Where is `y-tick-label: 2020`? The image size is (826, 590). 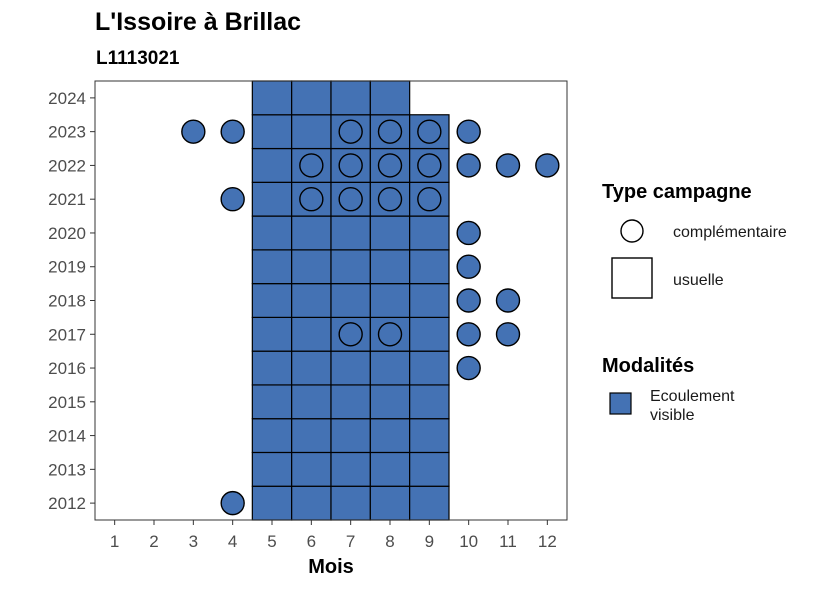
y-tick-label: 2020 is located at coordinates (67, 233).